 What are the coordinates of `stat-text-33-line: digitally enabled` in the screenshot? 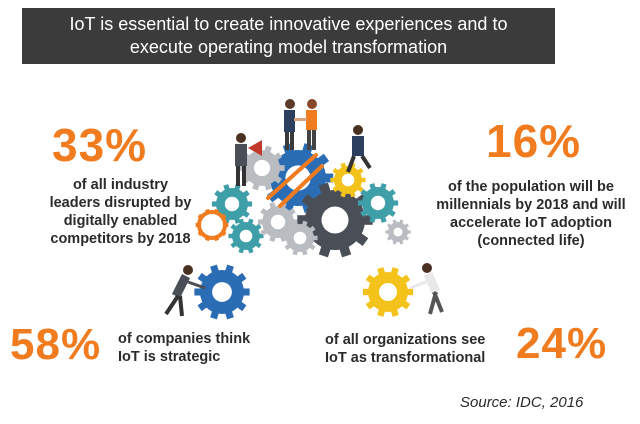 It's located at (120, 221).